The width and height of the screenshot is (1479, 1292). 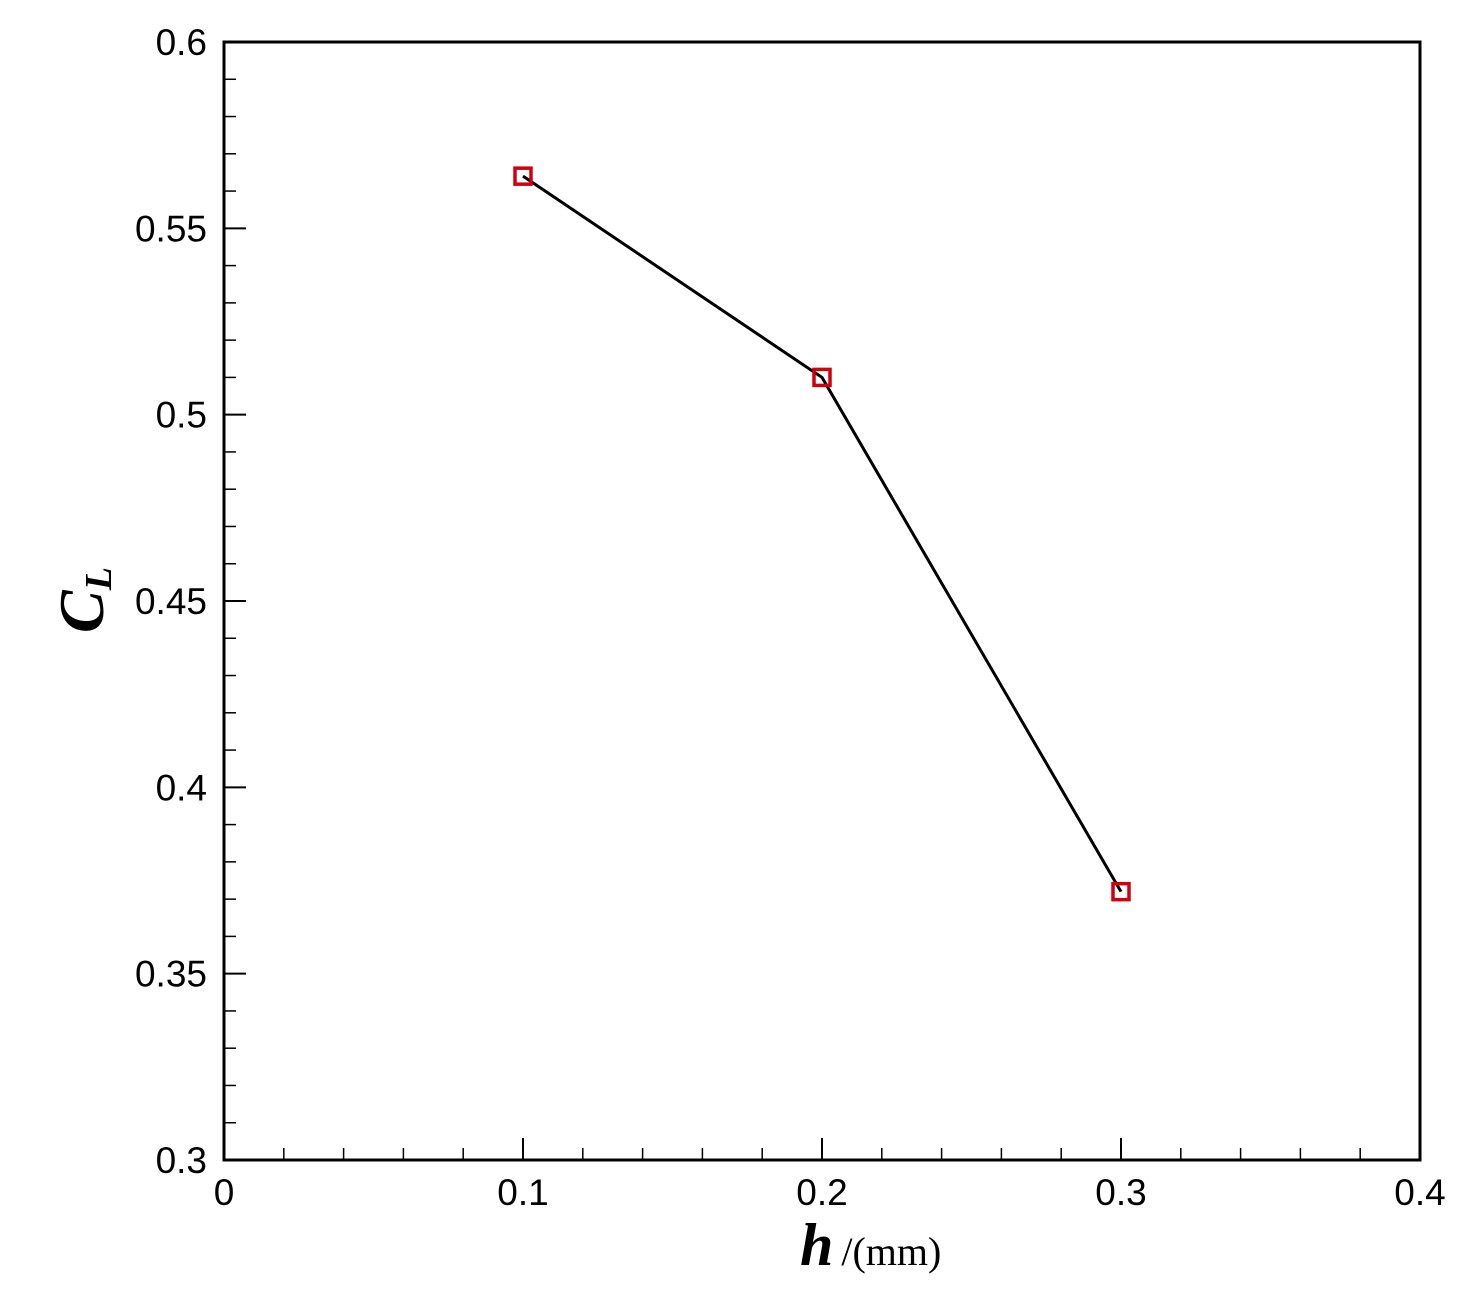 I want to click on y-tick-label: 0.6, so click(x=181, y=42).